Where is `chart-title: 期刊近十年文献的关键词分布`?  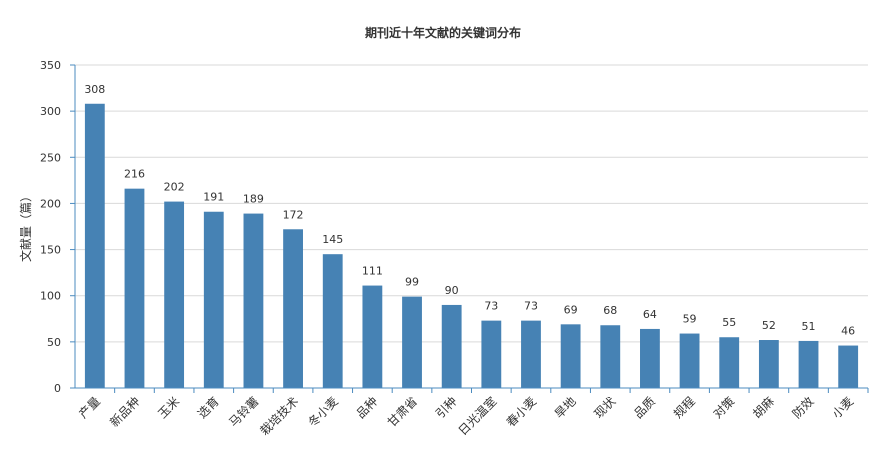
chart-title: 期刊近十年文献的关键词分布 is located at coordinates (443, 32).